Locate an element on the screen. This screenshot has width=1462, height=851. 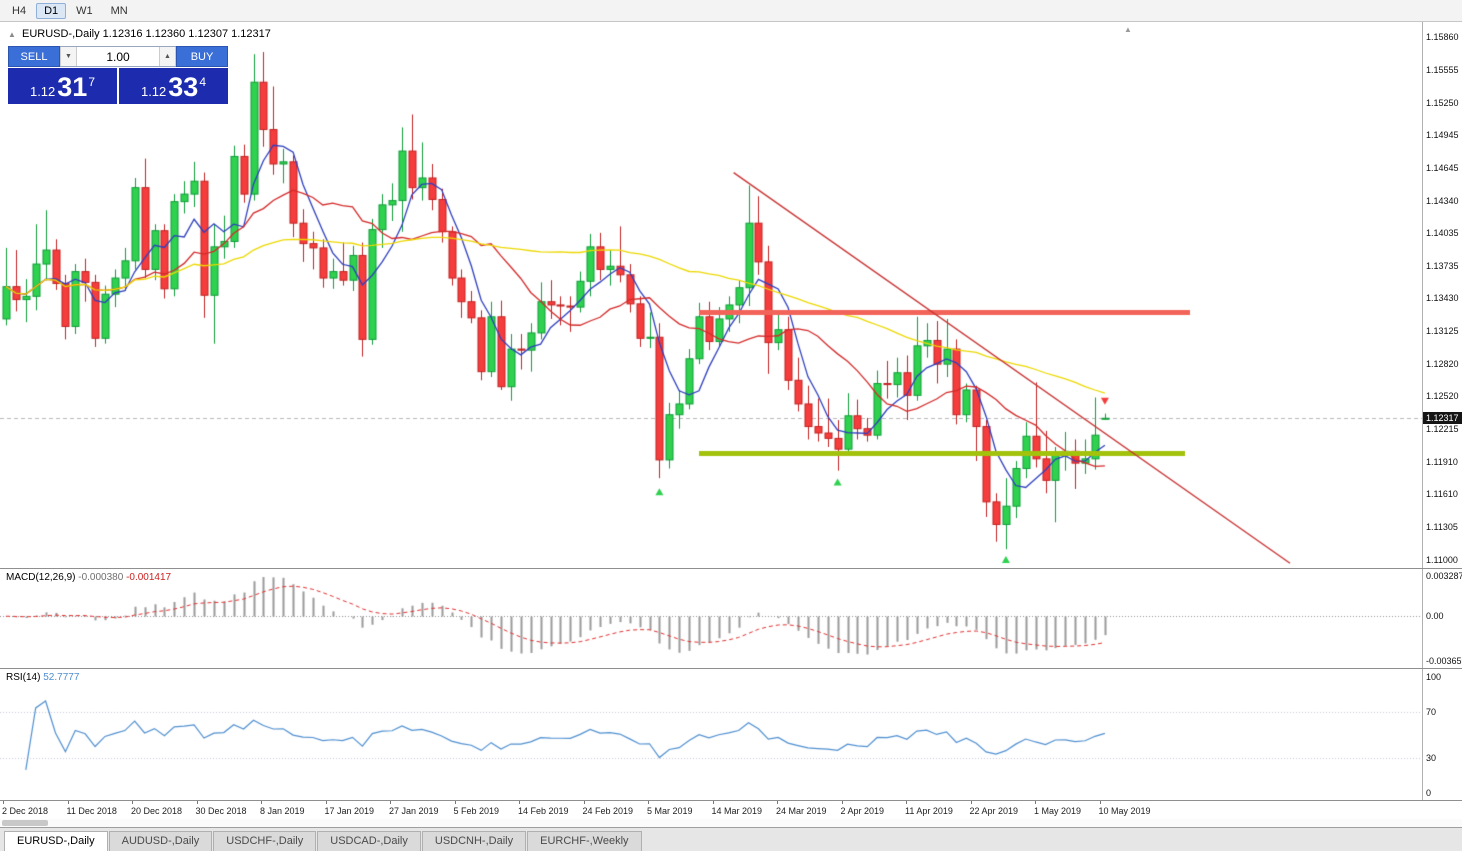
buy-price-box: 1.12 33 4 is located at coordinates (173, 86).